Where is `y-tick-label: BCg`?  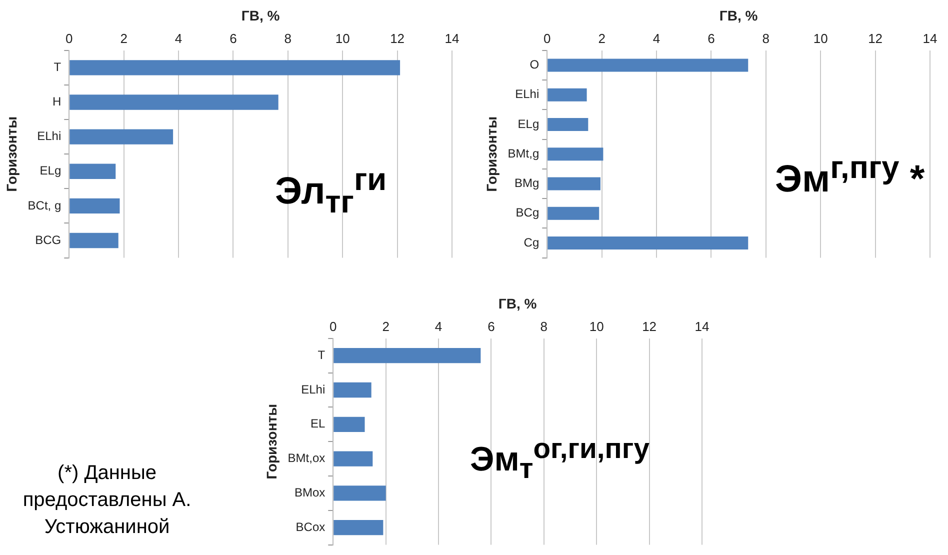
y-tick-label: BCg is located at coordinates (528, 213).